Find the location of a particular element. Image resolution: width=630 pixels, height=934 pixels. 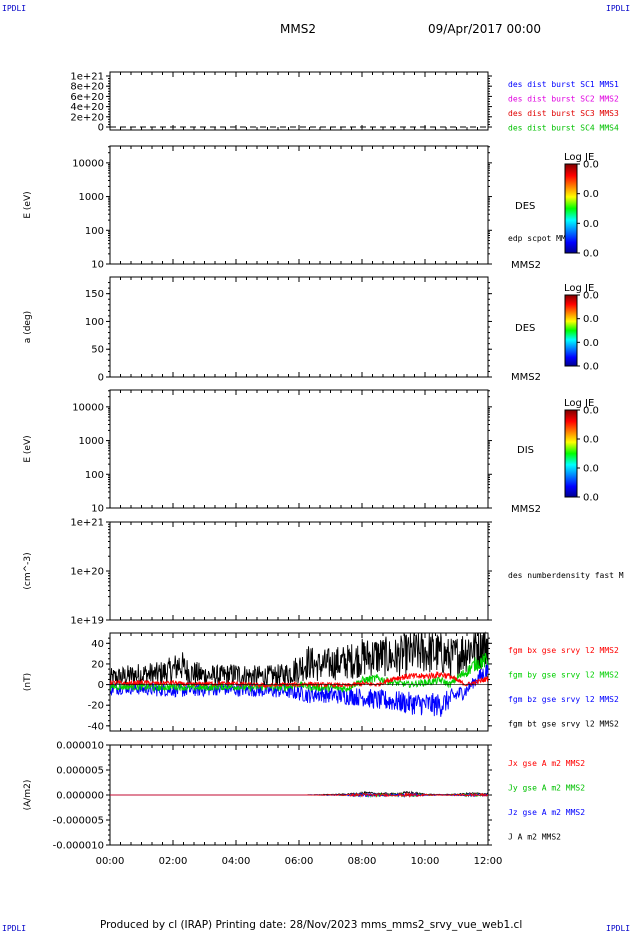

ylabel-magnetic-field: (nT) is located at coordinates (28, 682).